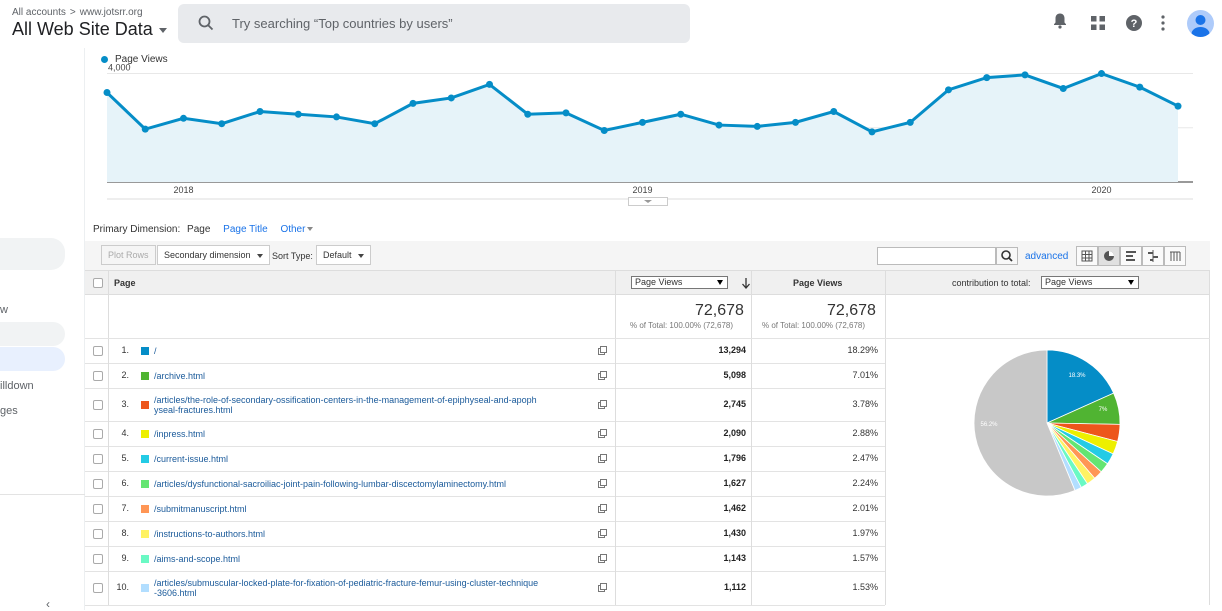 This screenshot has height=611, width=1222. What do you see at coordinates (1047, 256) in the screenshot?
I see `advanced-filter-link: advanced` at bounding box center [1047, 256].